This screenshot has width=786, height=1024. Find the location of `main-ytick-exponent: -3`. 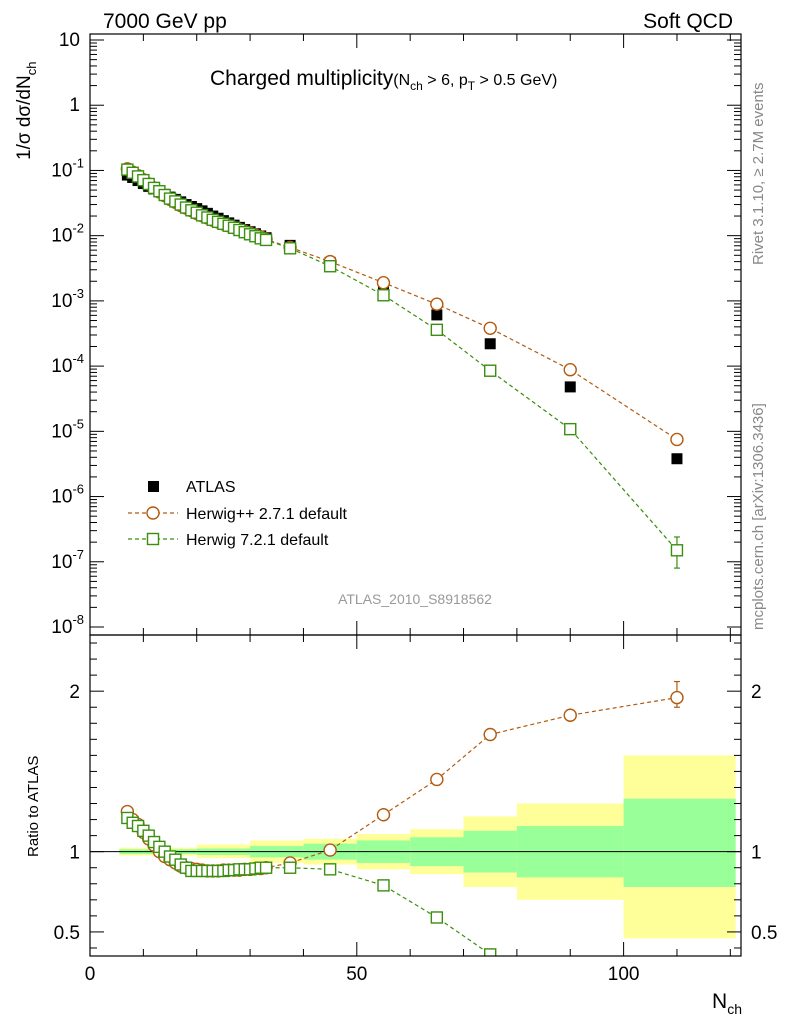

main-ytick-exponent: -3 is located at coordinates (78, 293).